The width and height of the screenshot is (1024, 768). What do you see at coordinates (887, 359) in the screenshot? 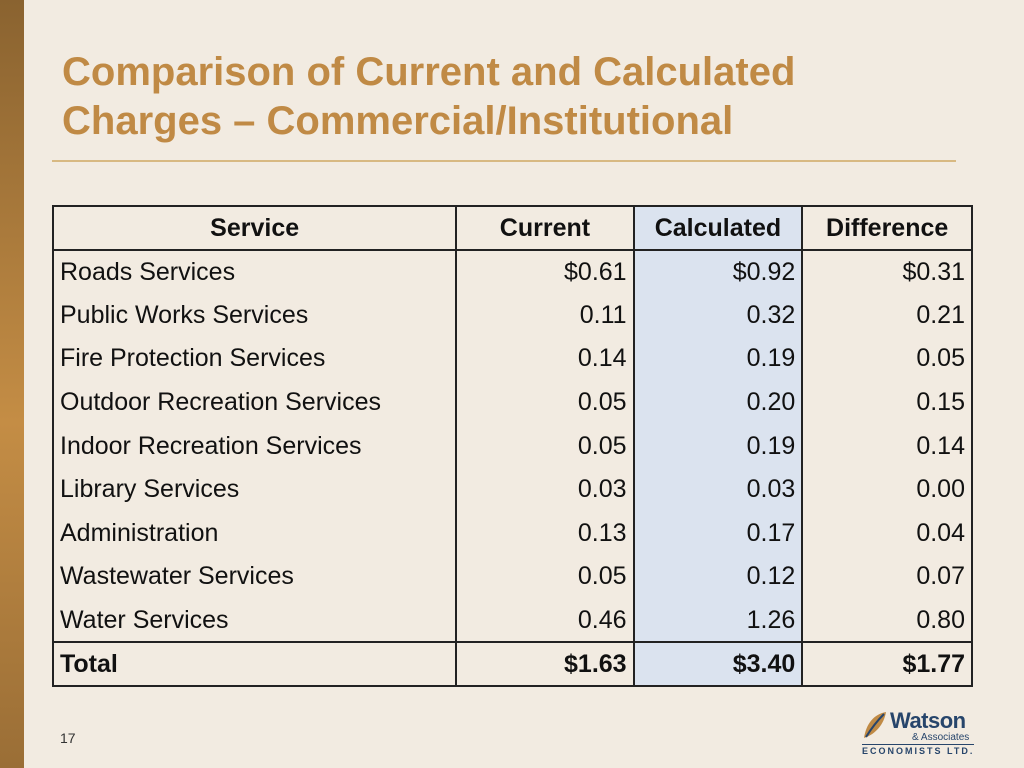
I see `difference-cell: 0.05` at bounding box center [887, 359].